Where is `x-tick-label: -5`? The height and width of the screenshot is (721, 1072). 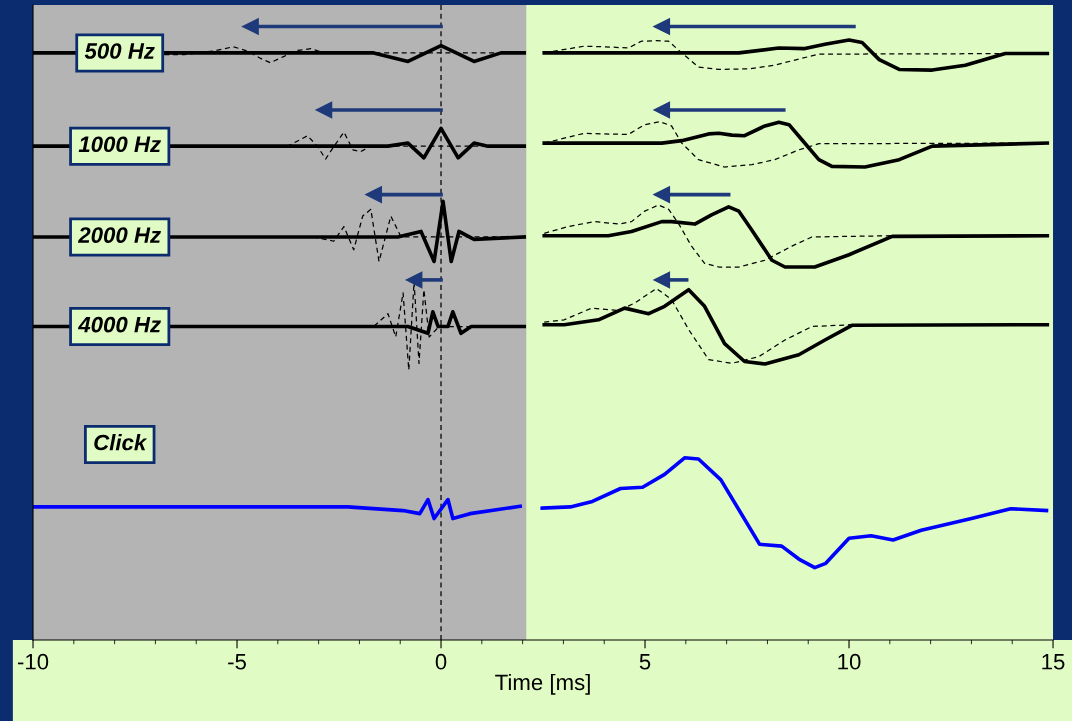 x-tick-label: -5 is located at coordinates (237, 662).